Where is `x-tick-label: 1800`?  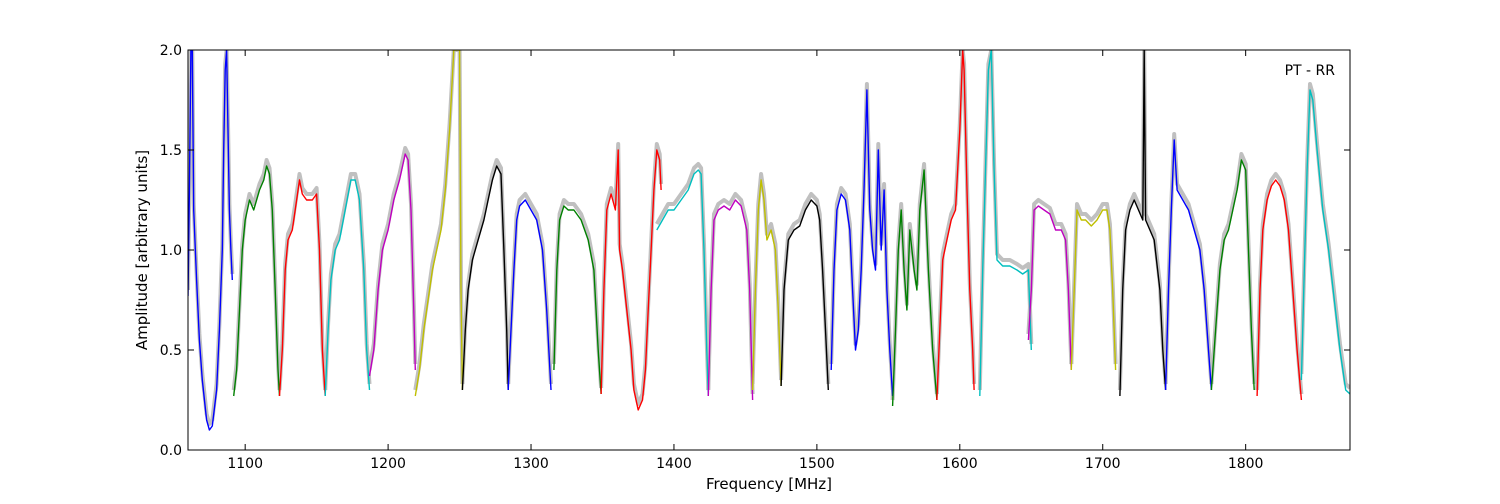
x-tick-label: 1800 is located at coordinates (1246, 464).